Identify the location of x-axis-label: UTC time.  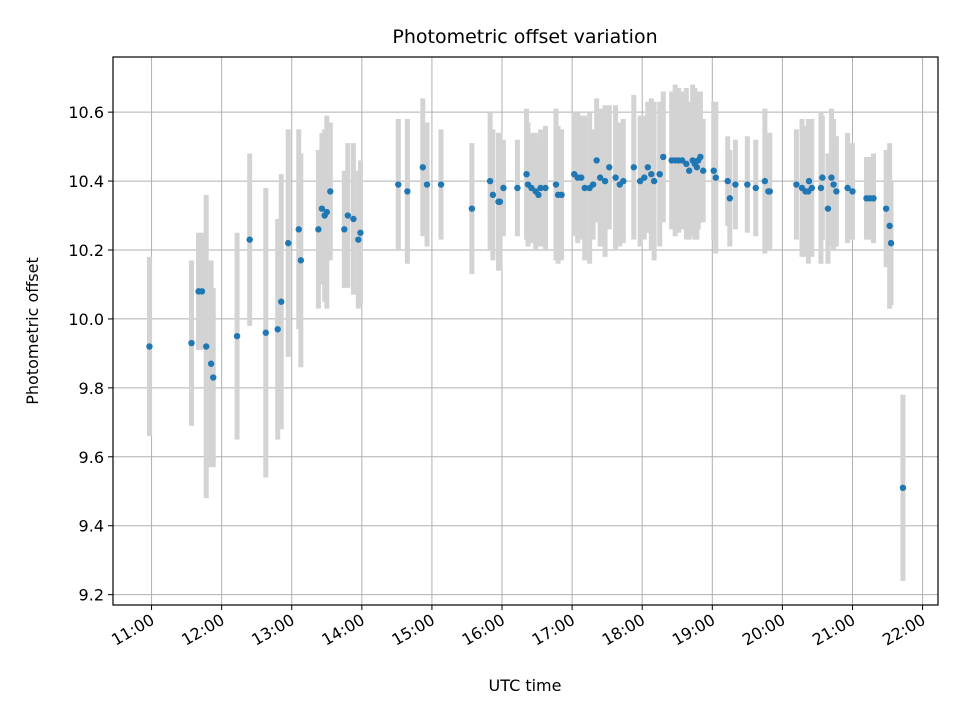
(525, 685).